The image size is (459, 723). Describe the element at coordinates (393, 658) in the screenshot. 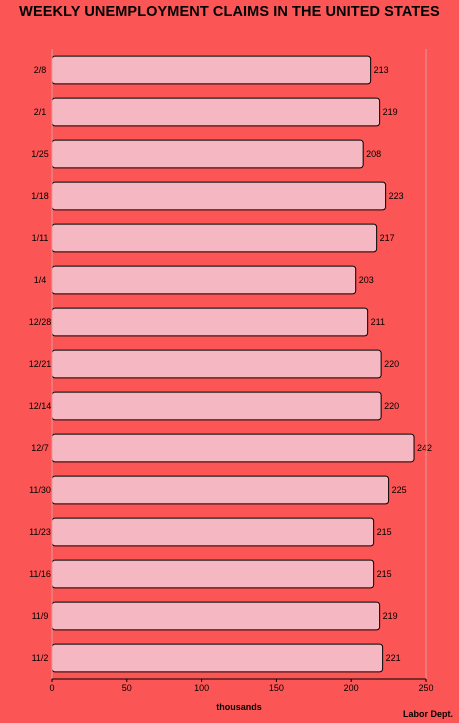

I see `value-label: 221` at that location.